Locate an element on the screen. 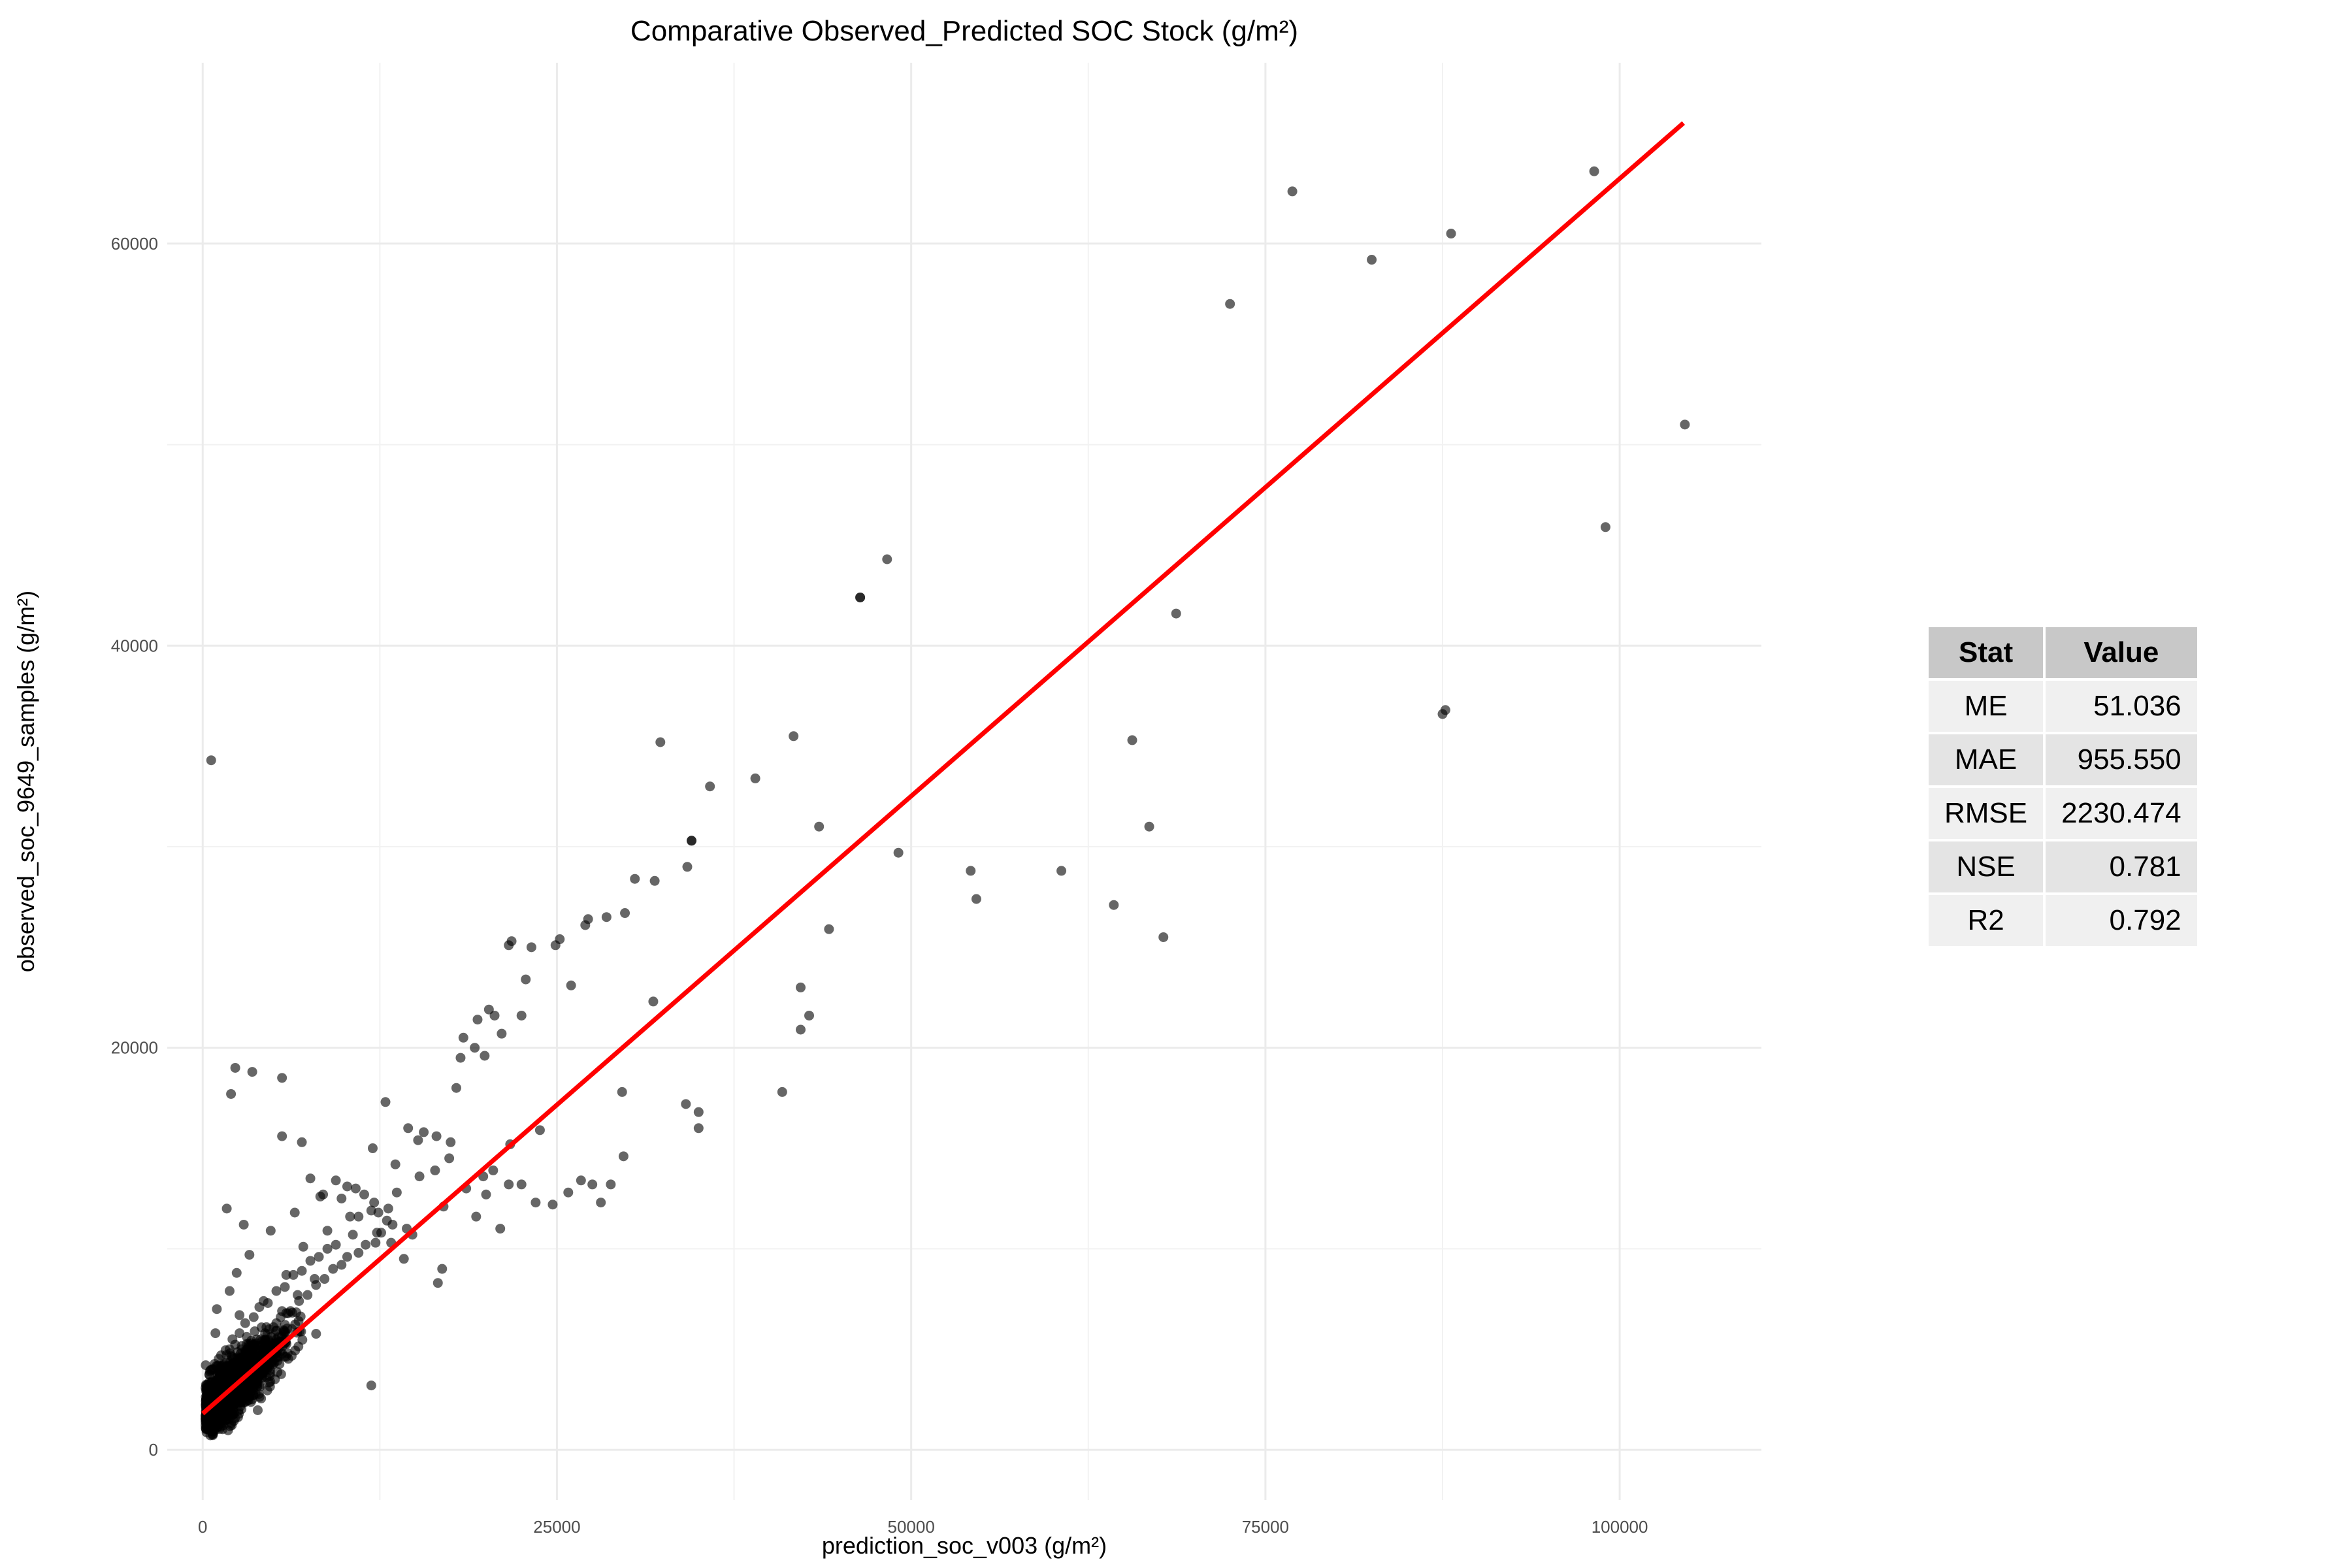 This screenshot has height=1568, width=2352. stats-header-stat: Stat is located at coordinates (1986, 652).